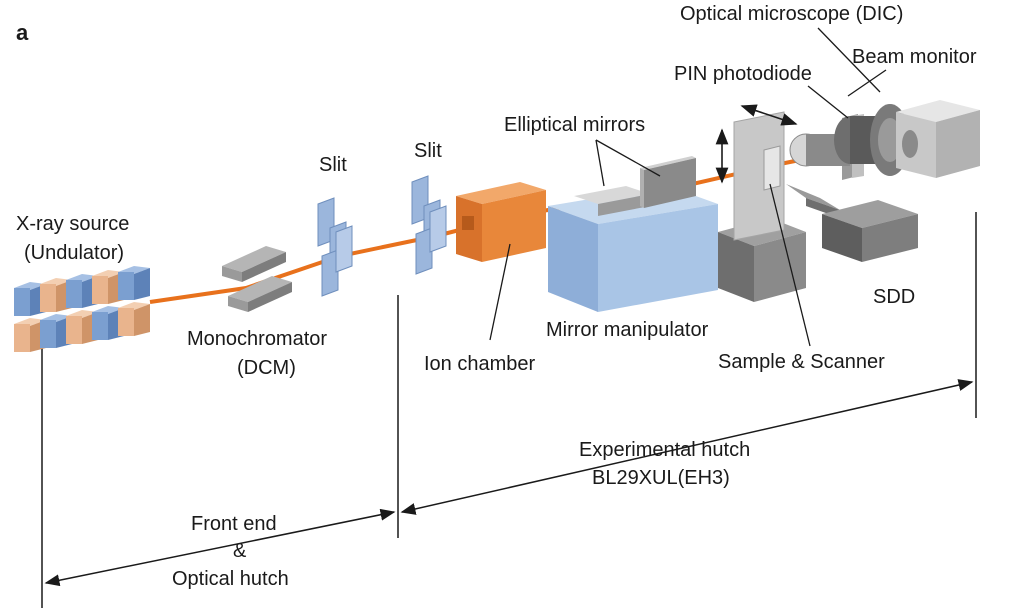 The image size is (1011, 612). I want to click on undulator-magnets, so click(82, 309).